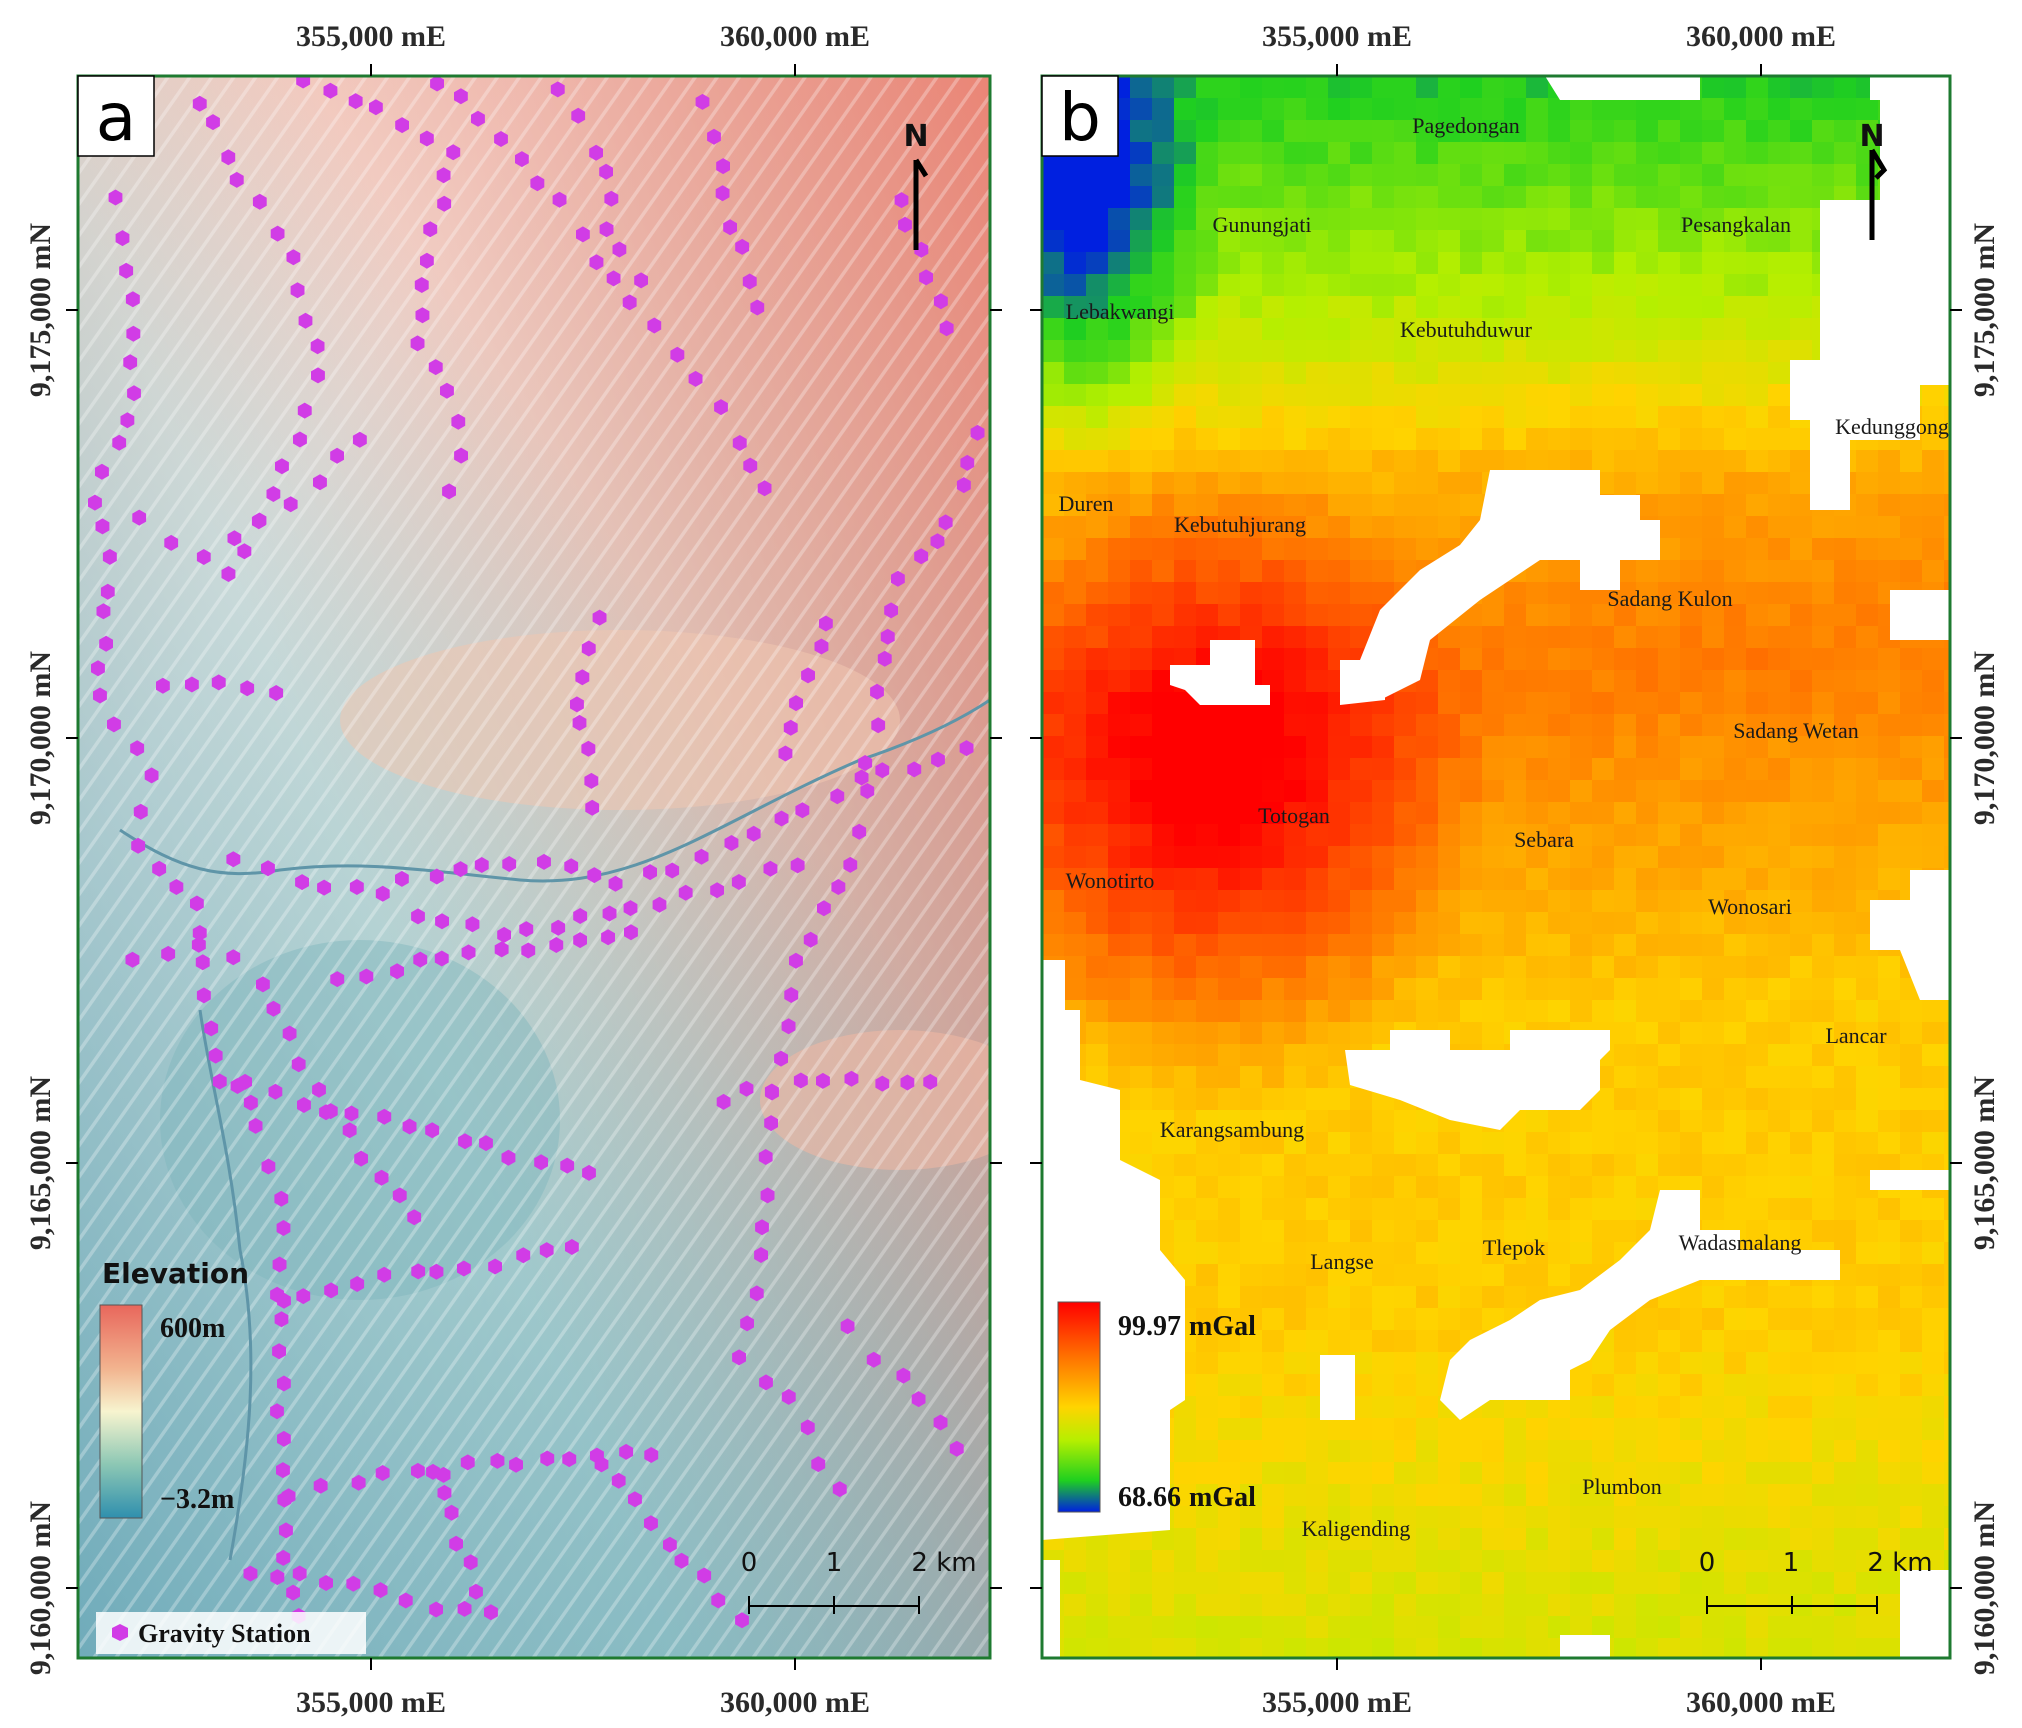 This screenshot has height=1728, width=2022. I want to click on x-tick-label: 360,000 mE, so click(1761, 36).